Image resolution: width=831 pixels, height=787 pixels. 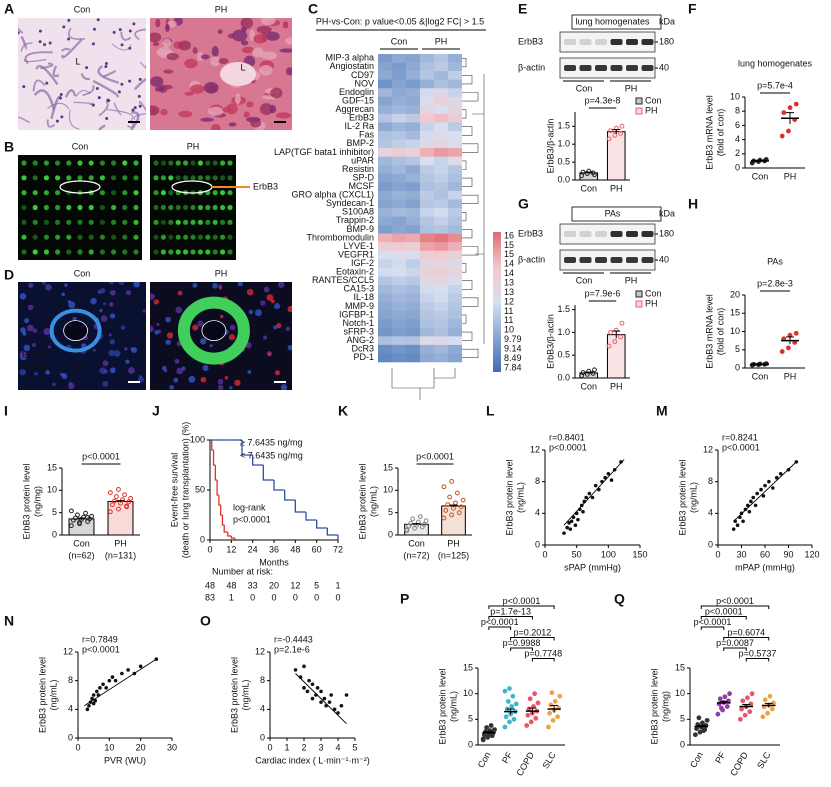 I want to click on y-axis-label: ErbB3 mRNA level, so click(x=709, y=132).